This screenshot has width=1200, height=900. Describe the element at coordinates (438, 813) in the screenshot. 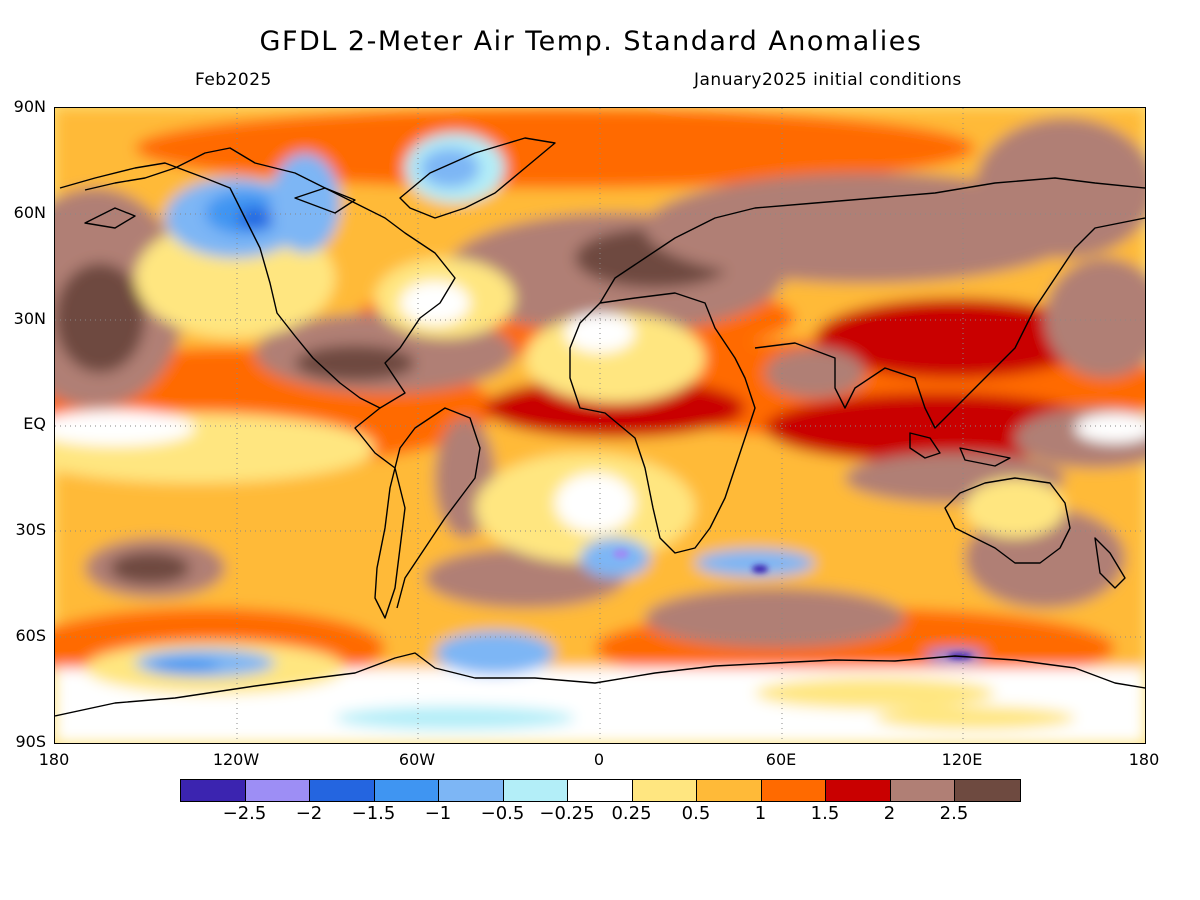

I see `colorbar-label: −1` at that location.